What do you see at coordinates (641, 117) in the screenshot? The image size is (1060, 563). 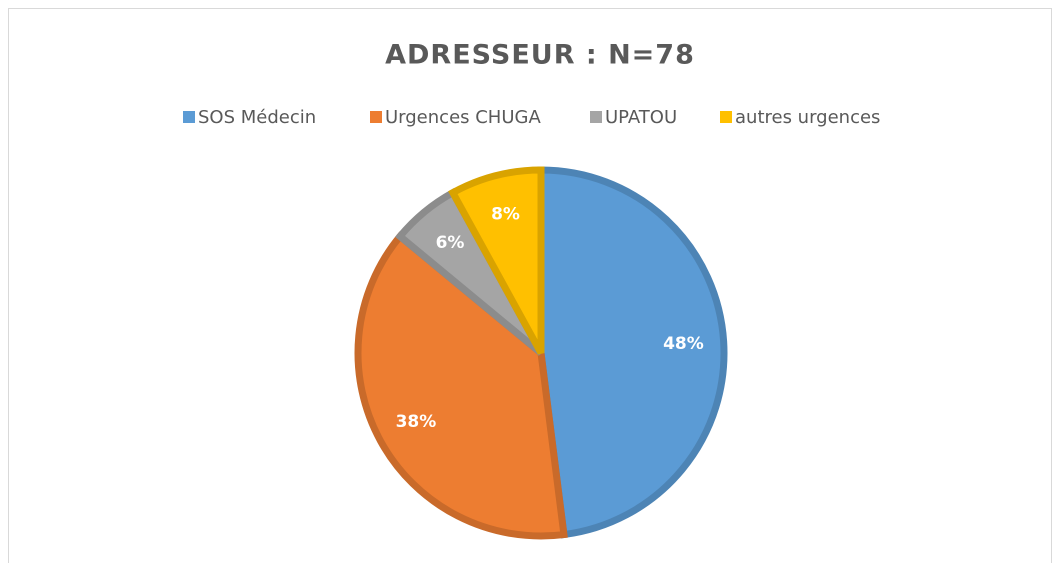 I see `legend-label: UPATOU` at bounding box center [641, 117].